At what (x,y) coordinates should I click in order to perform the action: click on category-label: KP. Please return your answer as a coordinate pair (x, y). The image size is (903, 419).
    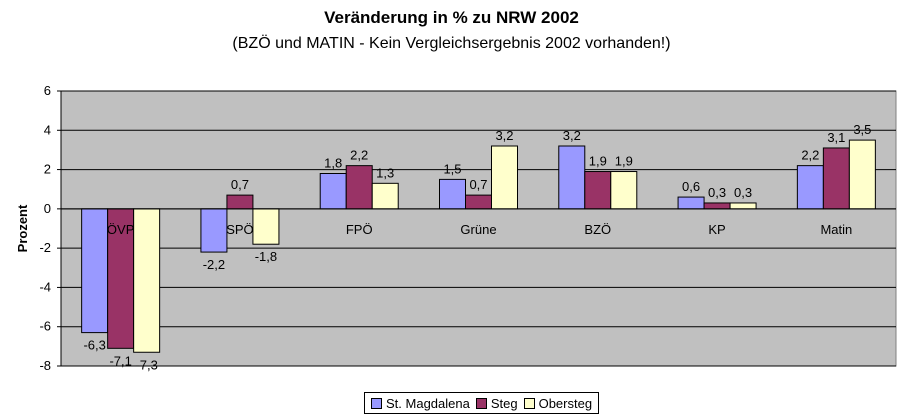
    Looking at the image, I should click on (716, 229).